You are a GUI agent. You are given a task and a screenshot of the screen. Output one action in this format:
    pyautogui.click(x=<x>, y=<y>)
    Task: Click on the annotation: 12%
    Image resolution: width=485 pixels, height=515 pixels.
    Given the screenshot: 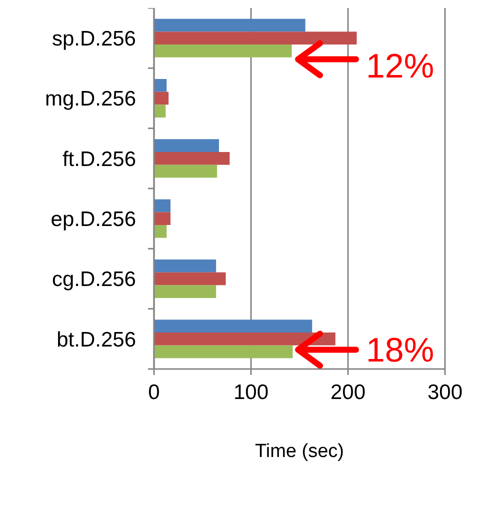 What is the action you would take?
    pyautogui.click(x=400, y=66)
    